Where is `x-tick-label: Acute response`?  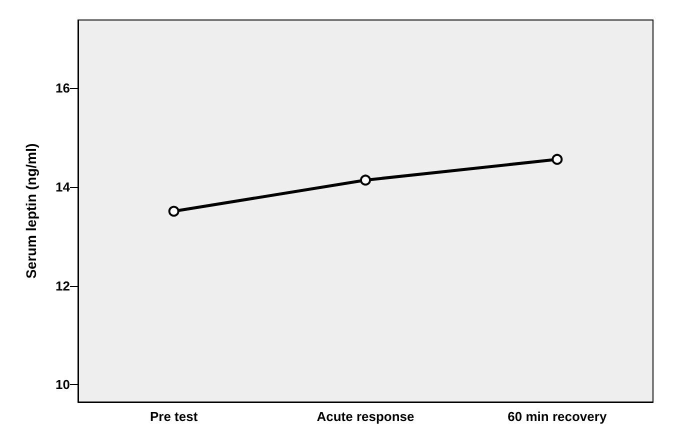 x-tick-label: Acute response is located at coordinates (365, 416).